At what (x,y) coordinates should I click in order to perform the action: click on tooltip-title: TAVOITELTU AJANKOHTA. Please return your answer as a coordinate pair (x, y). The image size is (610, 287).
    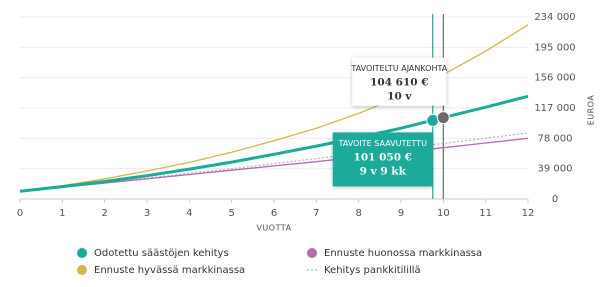
    Looking at the image, I should click on (398, 68).